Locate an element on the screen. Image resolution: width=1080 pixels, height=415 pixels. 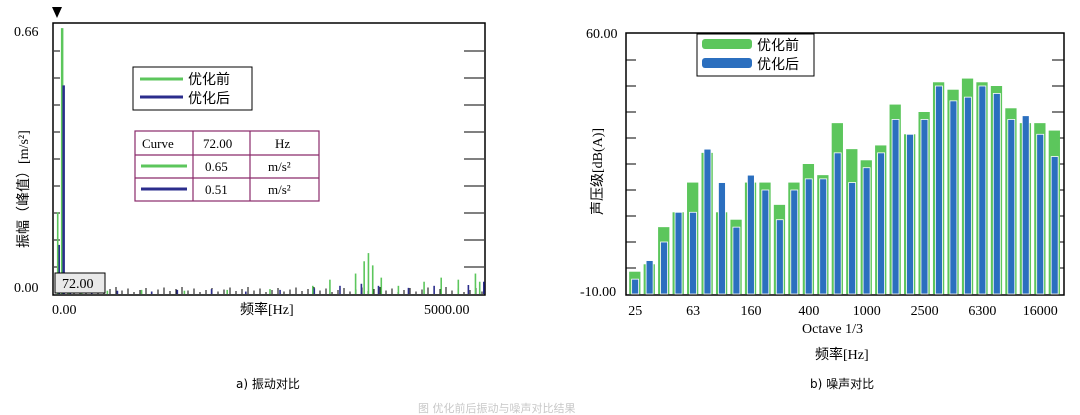
vibration-xlabel: 频率[Hz] is located at coordinates (267, 309).